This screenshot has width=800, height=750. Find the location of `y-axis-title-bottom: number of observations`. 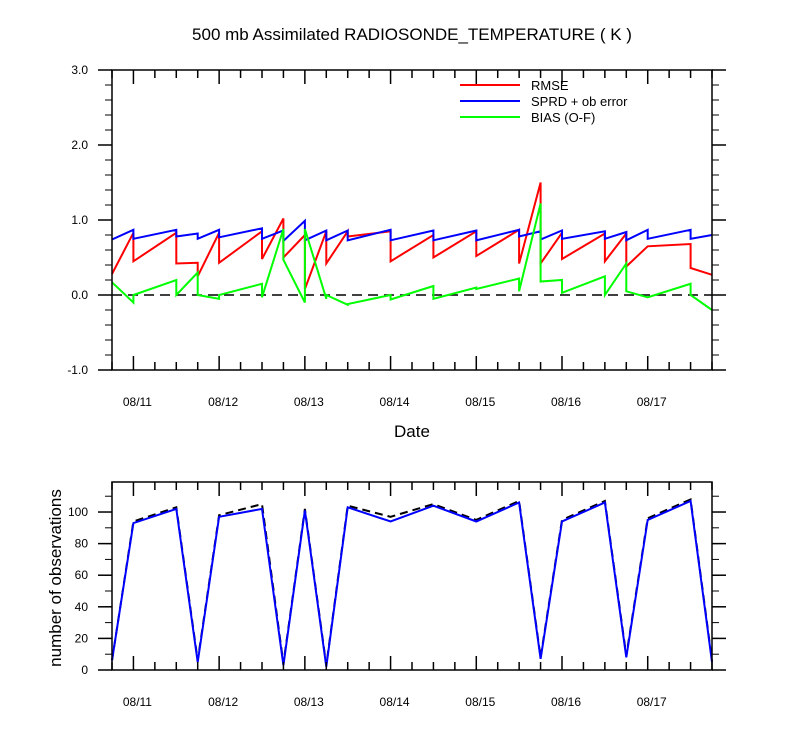

y-axis-title-bottom: number of observations is located at coordinates (55, 578).